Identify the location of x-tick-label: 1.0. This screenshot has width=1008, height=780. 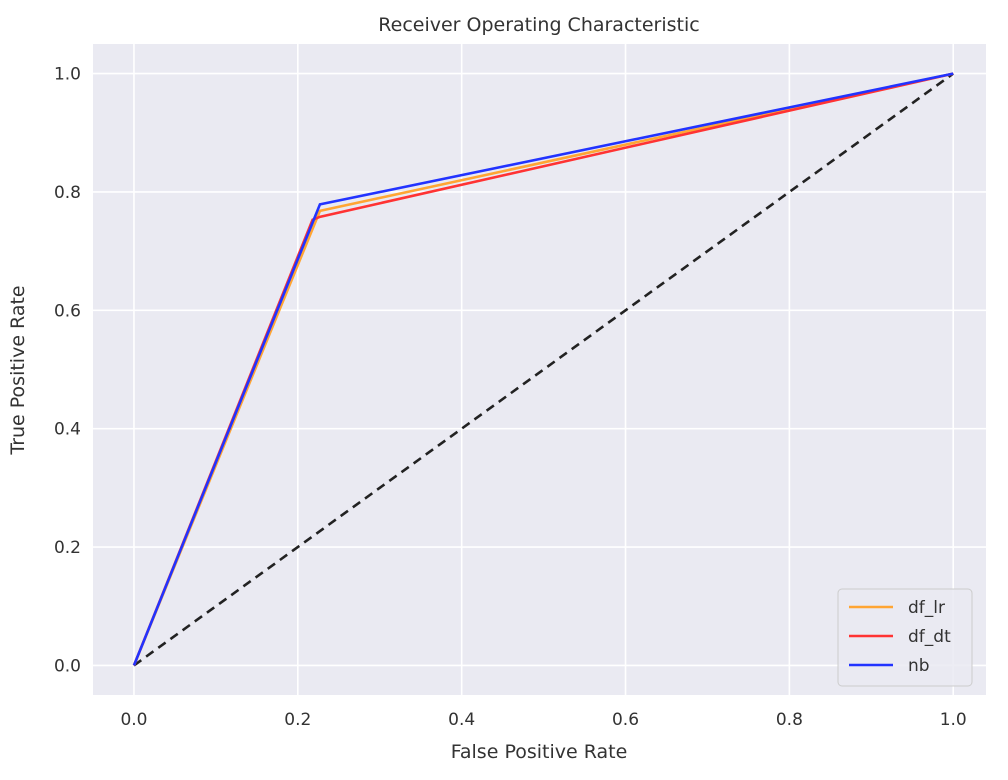
(953, 720).